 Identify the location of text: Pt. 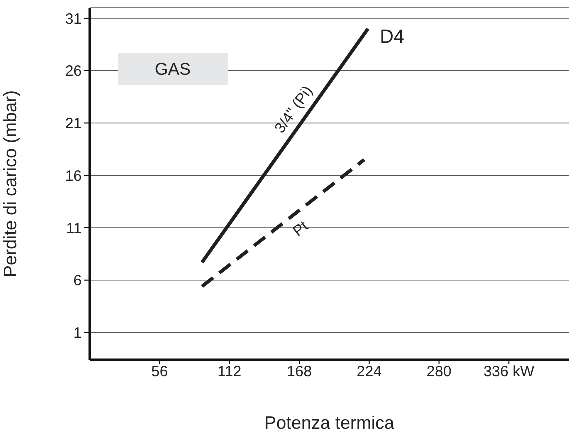
(301, 229).